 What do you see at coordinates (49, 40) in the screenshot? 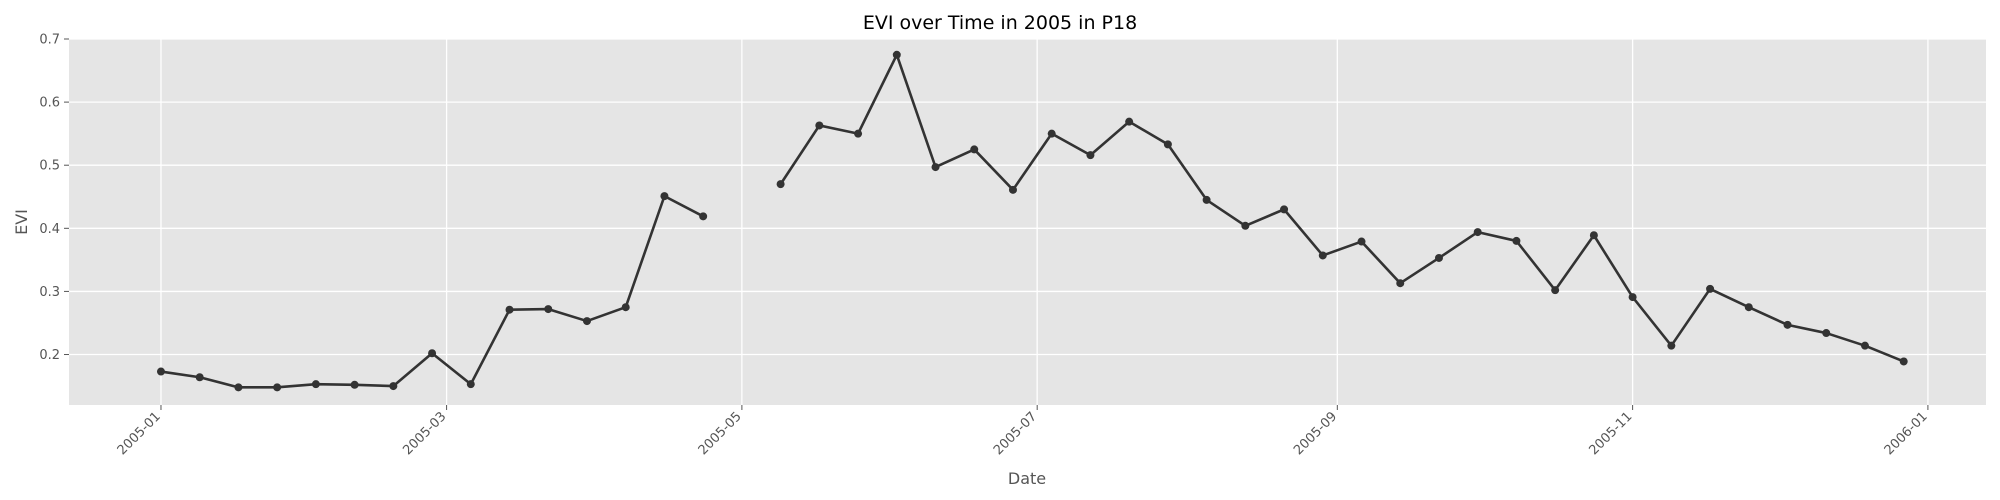
I see `y-tick-label: 0.7` at bounding box center [49, 40].